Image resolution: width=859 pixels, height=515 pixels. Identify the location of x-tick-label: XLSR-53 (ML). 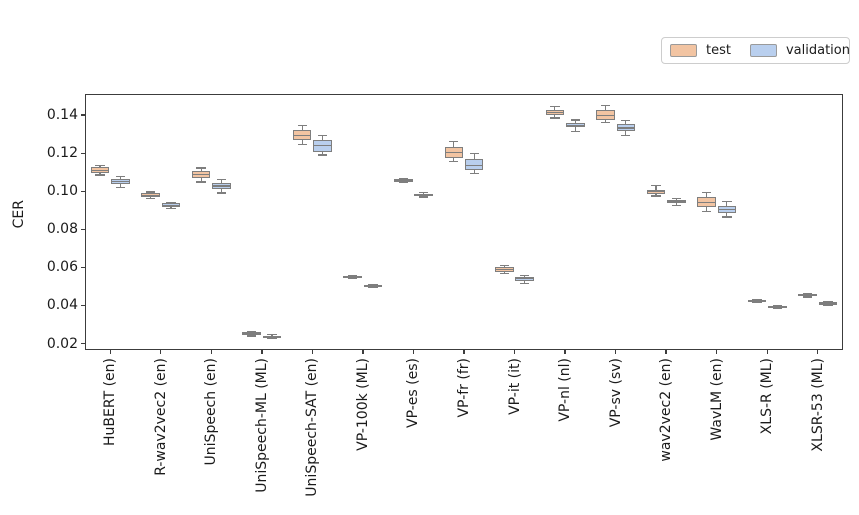
(817, 405).